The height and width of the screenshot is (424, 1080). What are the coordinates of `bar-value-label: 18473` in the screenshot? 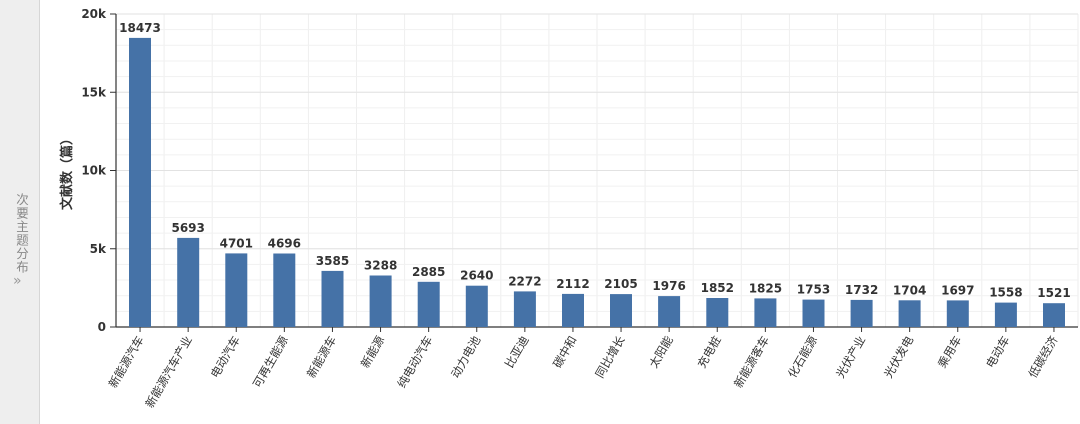 It's located at (140, 28).